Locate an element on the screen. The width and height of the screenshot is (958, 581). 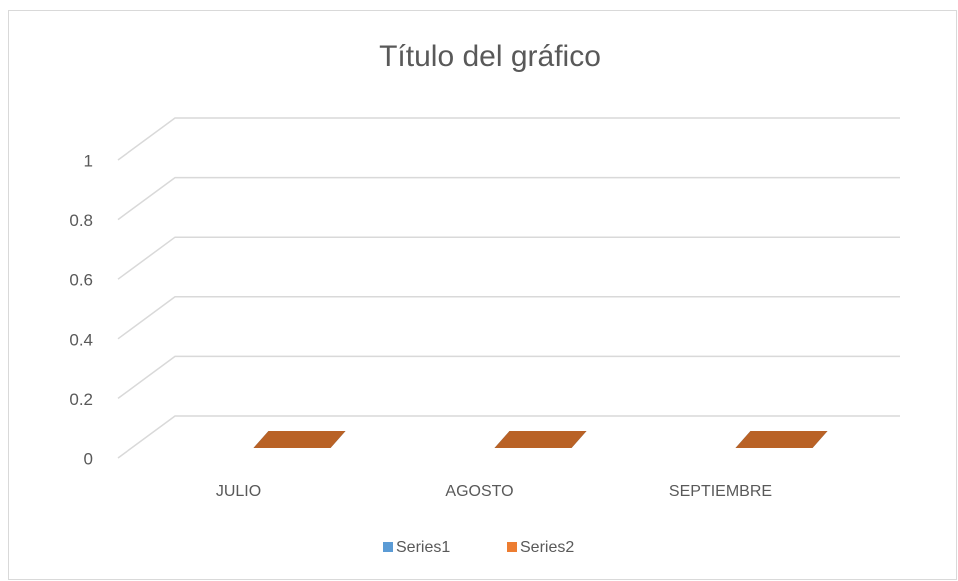
y-tick-label: 0.4 is located at coordinates (81, 339).